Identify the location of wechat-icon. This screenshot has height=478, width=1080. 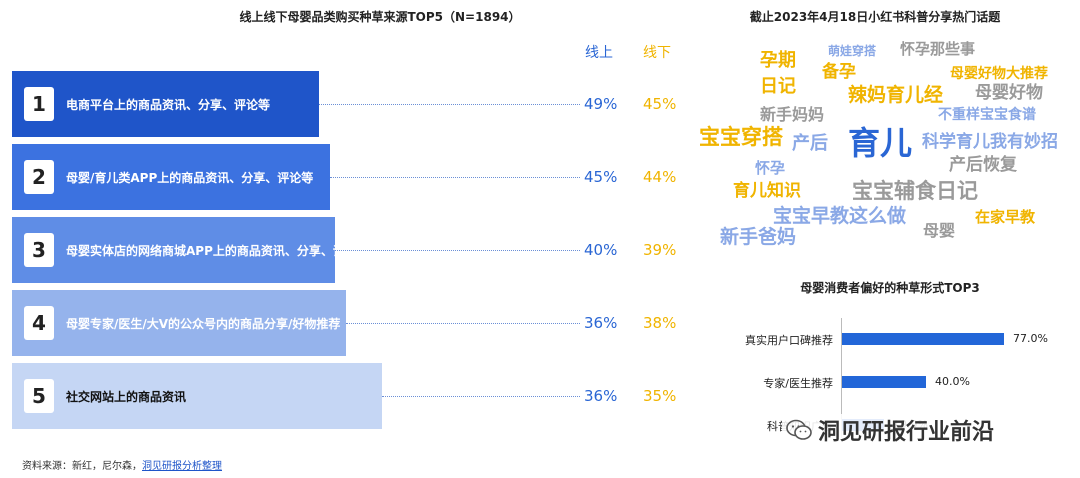
(799, 429).